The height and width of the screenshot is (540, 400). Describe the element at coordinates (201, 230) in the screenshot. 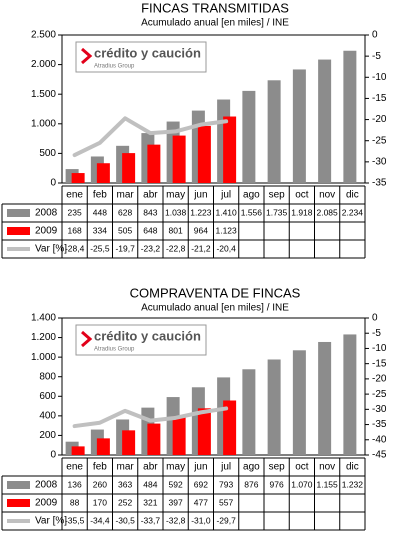

I see `table-value: 964` at that location.